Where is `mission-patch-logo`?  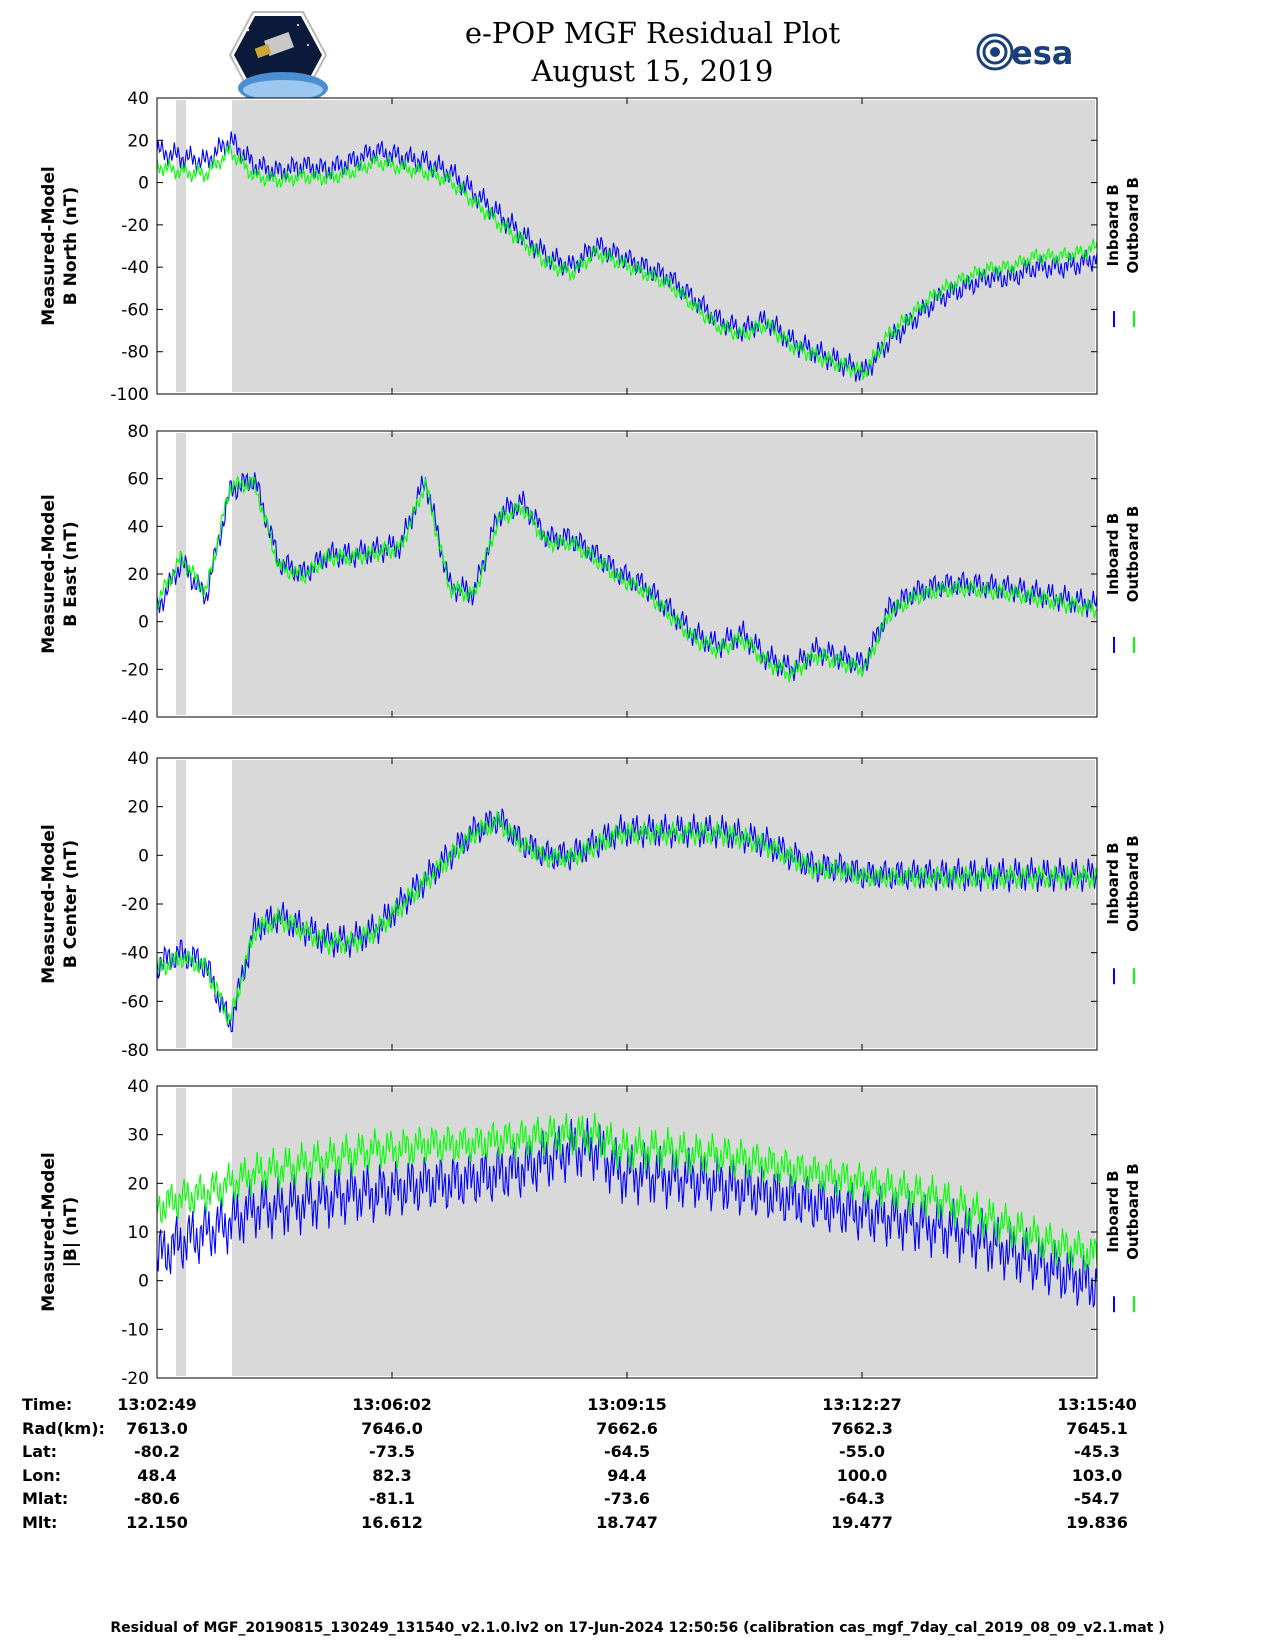
mission-patch-logo is located at coordinates (278, 55).